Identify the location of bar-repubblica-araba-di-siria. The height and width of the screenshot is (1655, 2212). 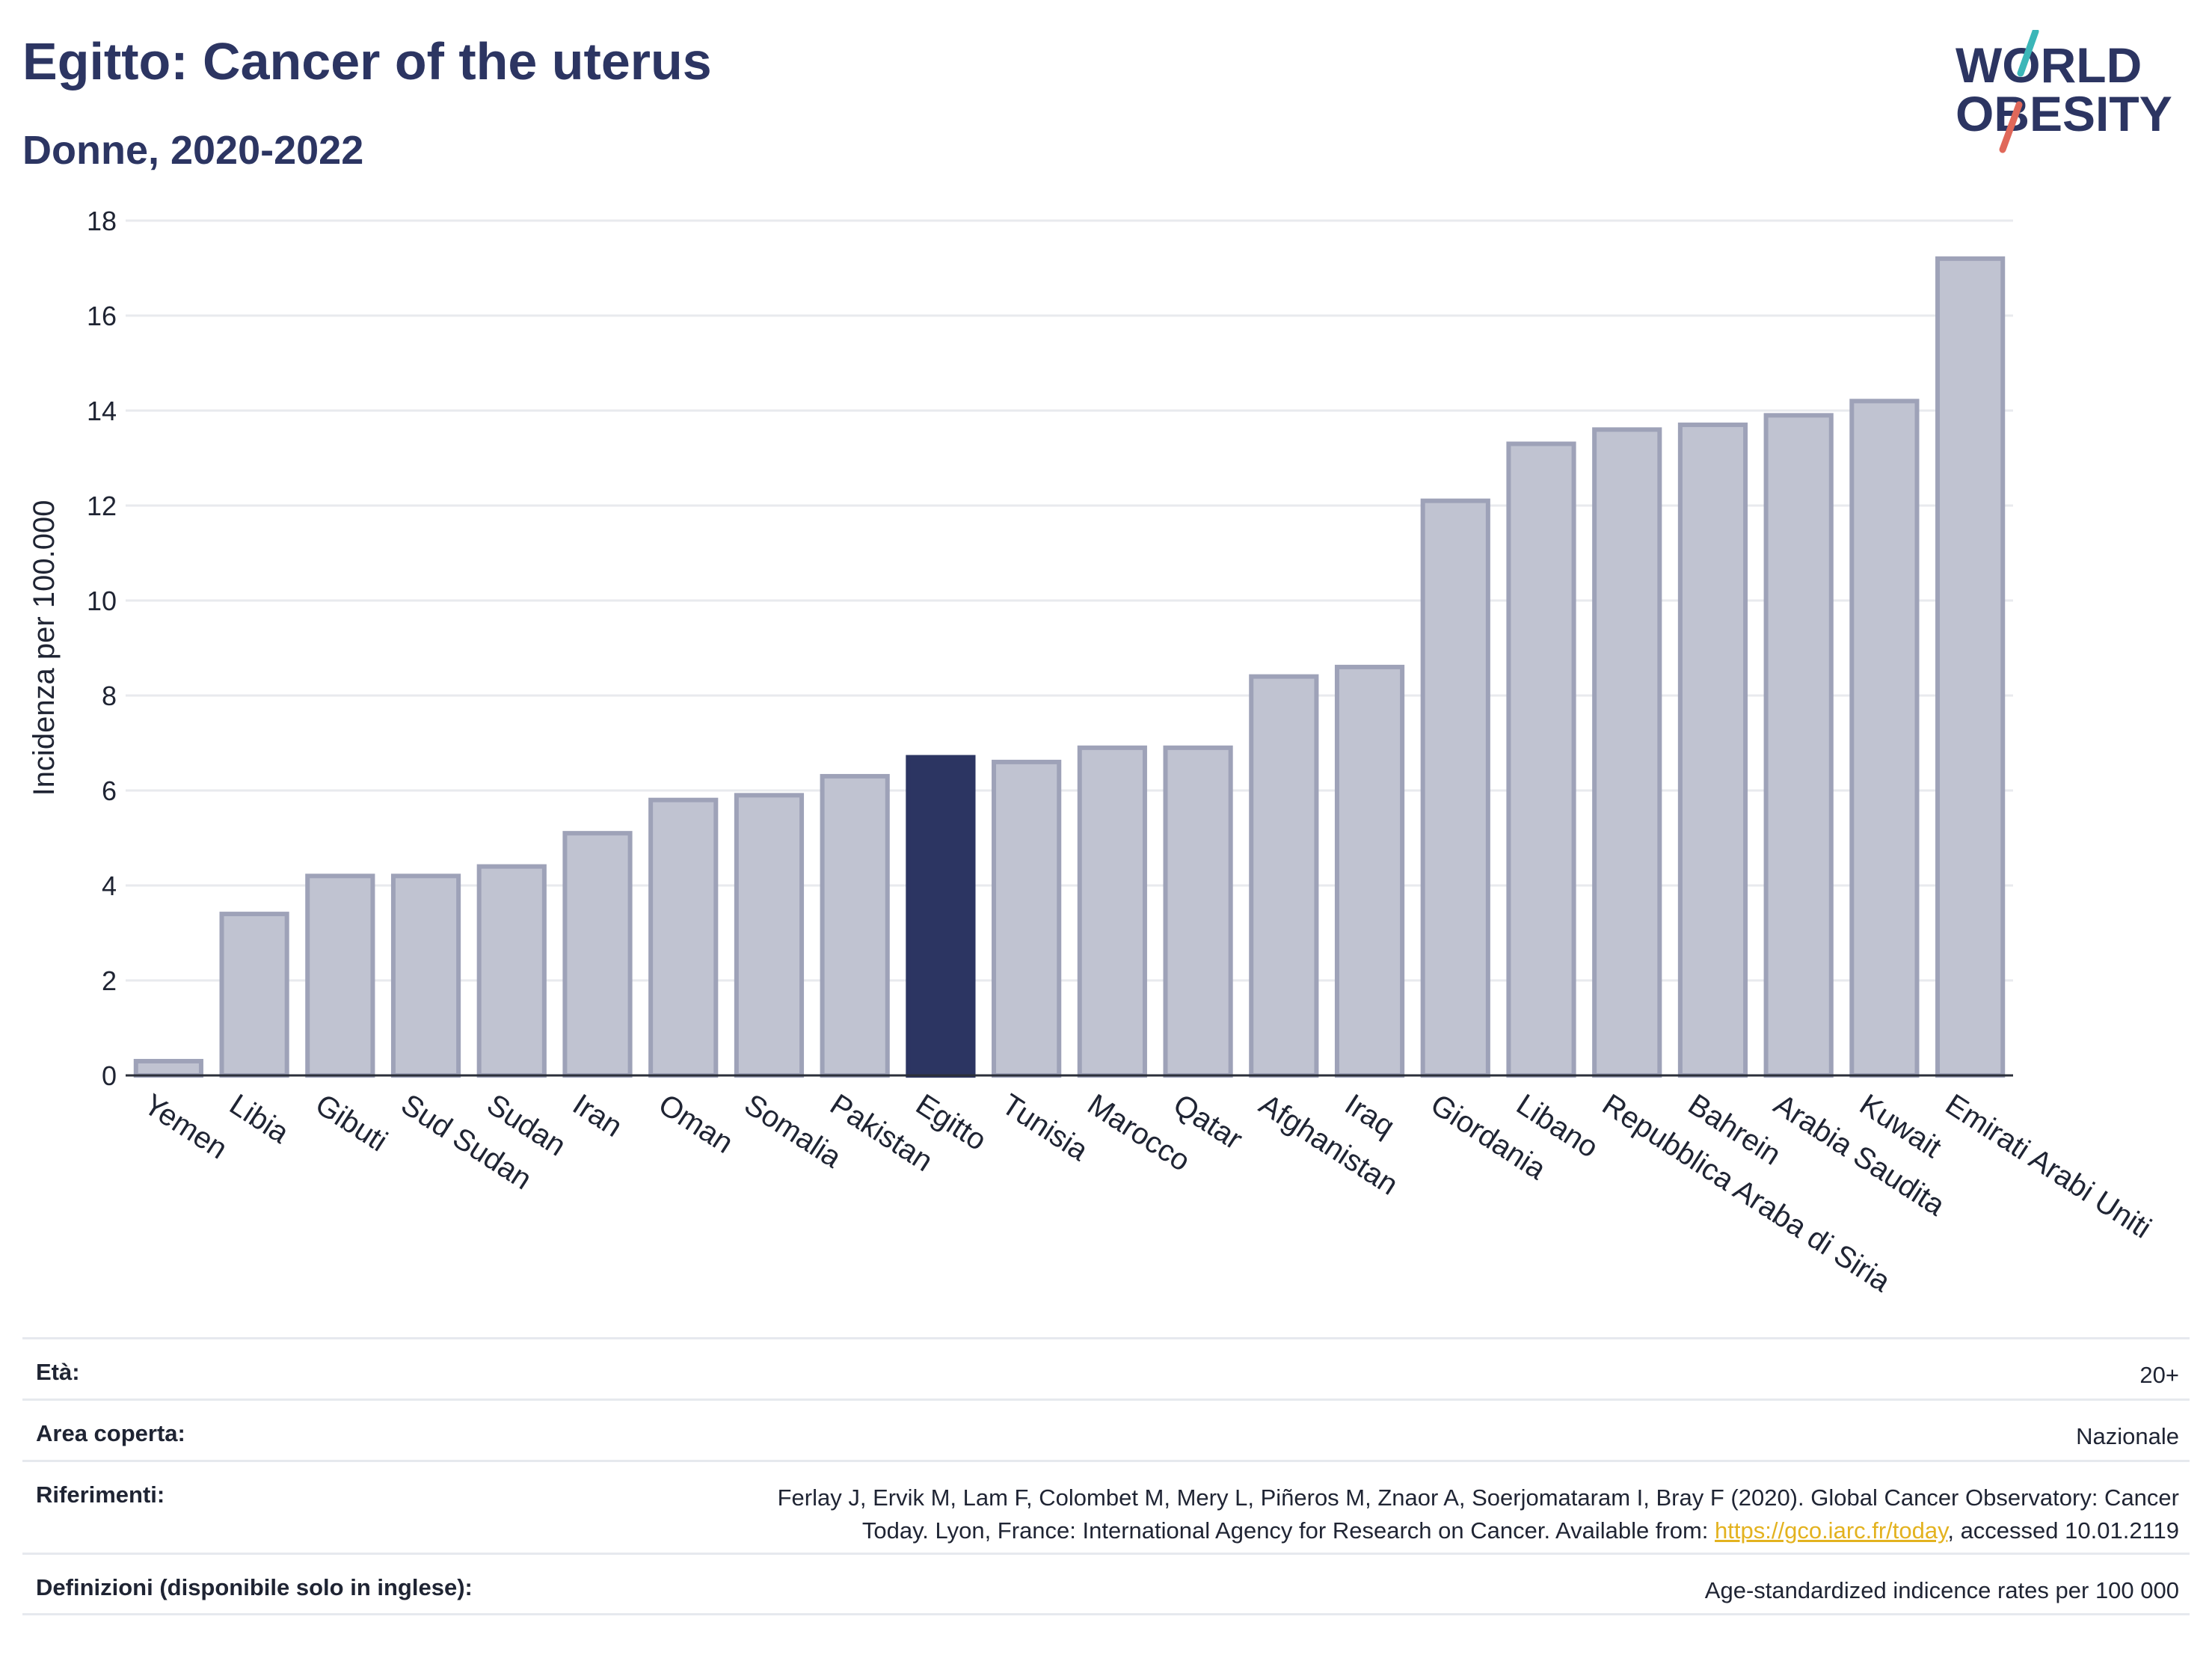
(1627, 752).